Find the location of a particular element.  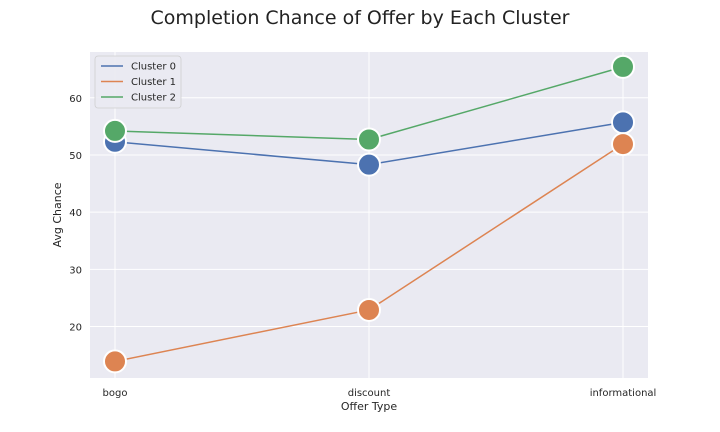

y-tick-label: 60 is located at coordinates (75, 99).